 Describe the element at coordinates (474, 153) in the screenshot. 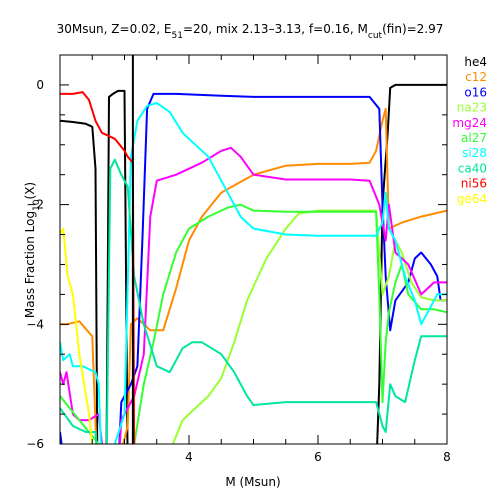

I see `legend-entry-si28: si28` at that location.